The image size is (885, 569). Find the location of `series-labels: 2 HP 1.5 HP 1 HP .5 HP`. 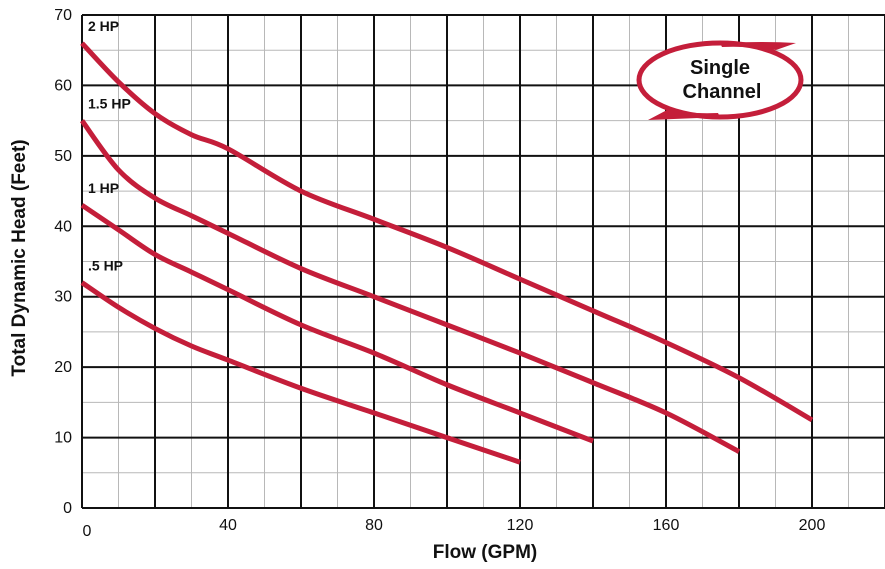

series-labels: 2 HP 1.5 HP 1 HP .5 HP is located at coordinates (109, 145).